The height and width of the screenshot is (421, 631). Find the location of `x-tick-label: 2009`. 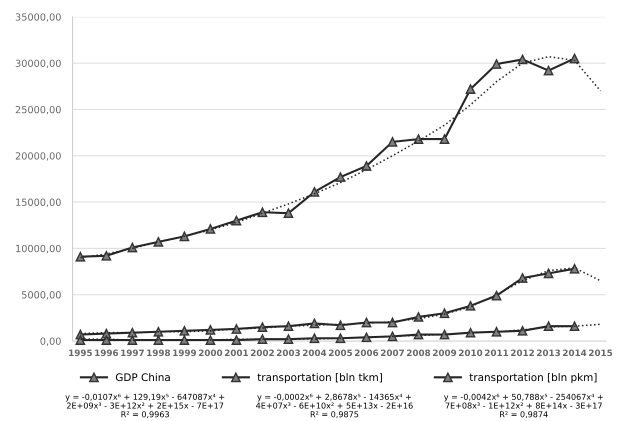

x-tick-label: 2009 is located at coordinates (444, 353).